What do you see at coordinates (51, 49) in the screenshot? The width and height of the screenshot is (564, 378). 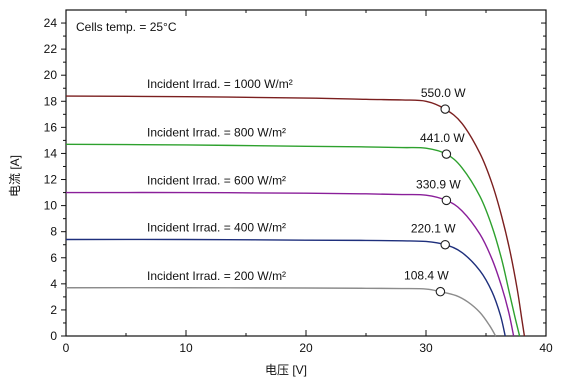 I see `y-tick-label: 22` at bounding box center [51, 49].